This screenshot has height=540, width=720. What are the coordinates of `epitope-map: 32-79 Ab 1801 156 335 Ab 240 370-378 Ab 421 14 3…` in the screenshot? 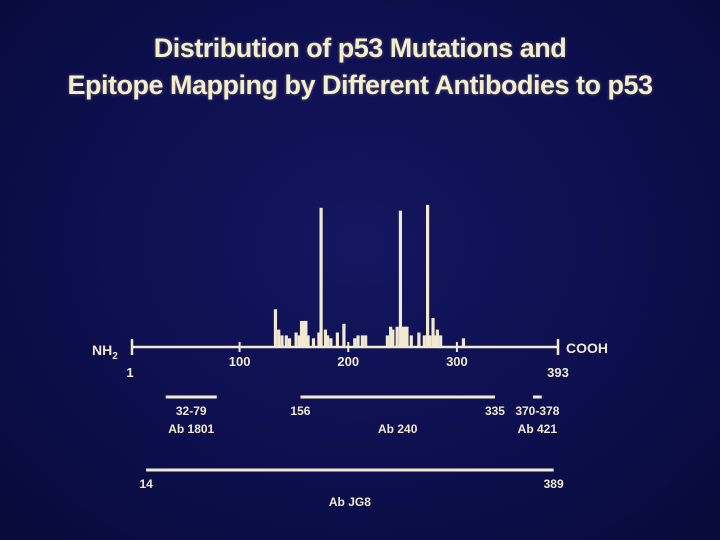 It's located at (351, 452).